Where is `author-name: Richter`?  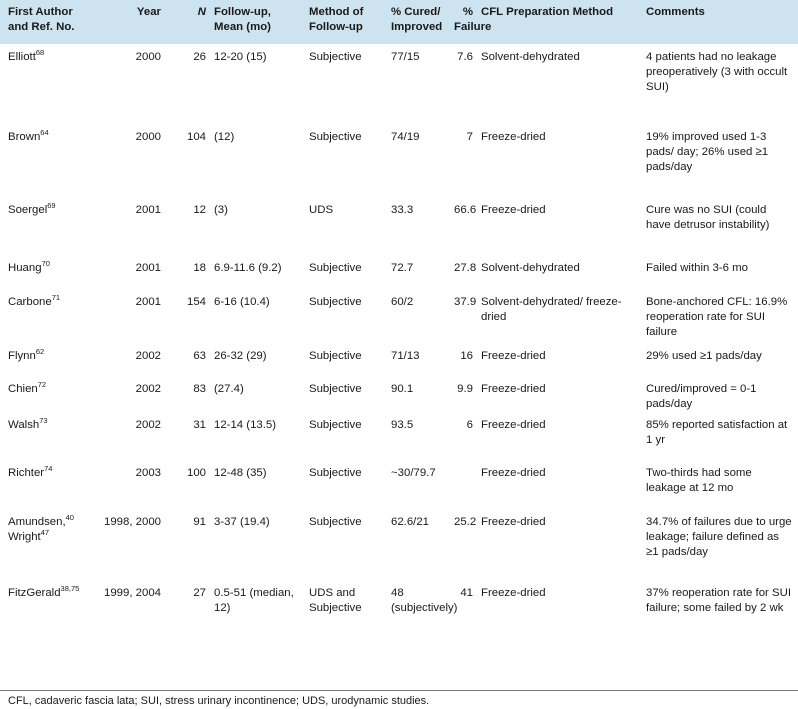
author-name: Richter is located at coordinates (26, 473).